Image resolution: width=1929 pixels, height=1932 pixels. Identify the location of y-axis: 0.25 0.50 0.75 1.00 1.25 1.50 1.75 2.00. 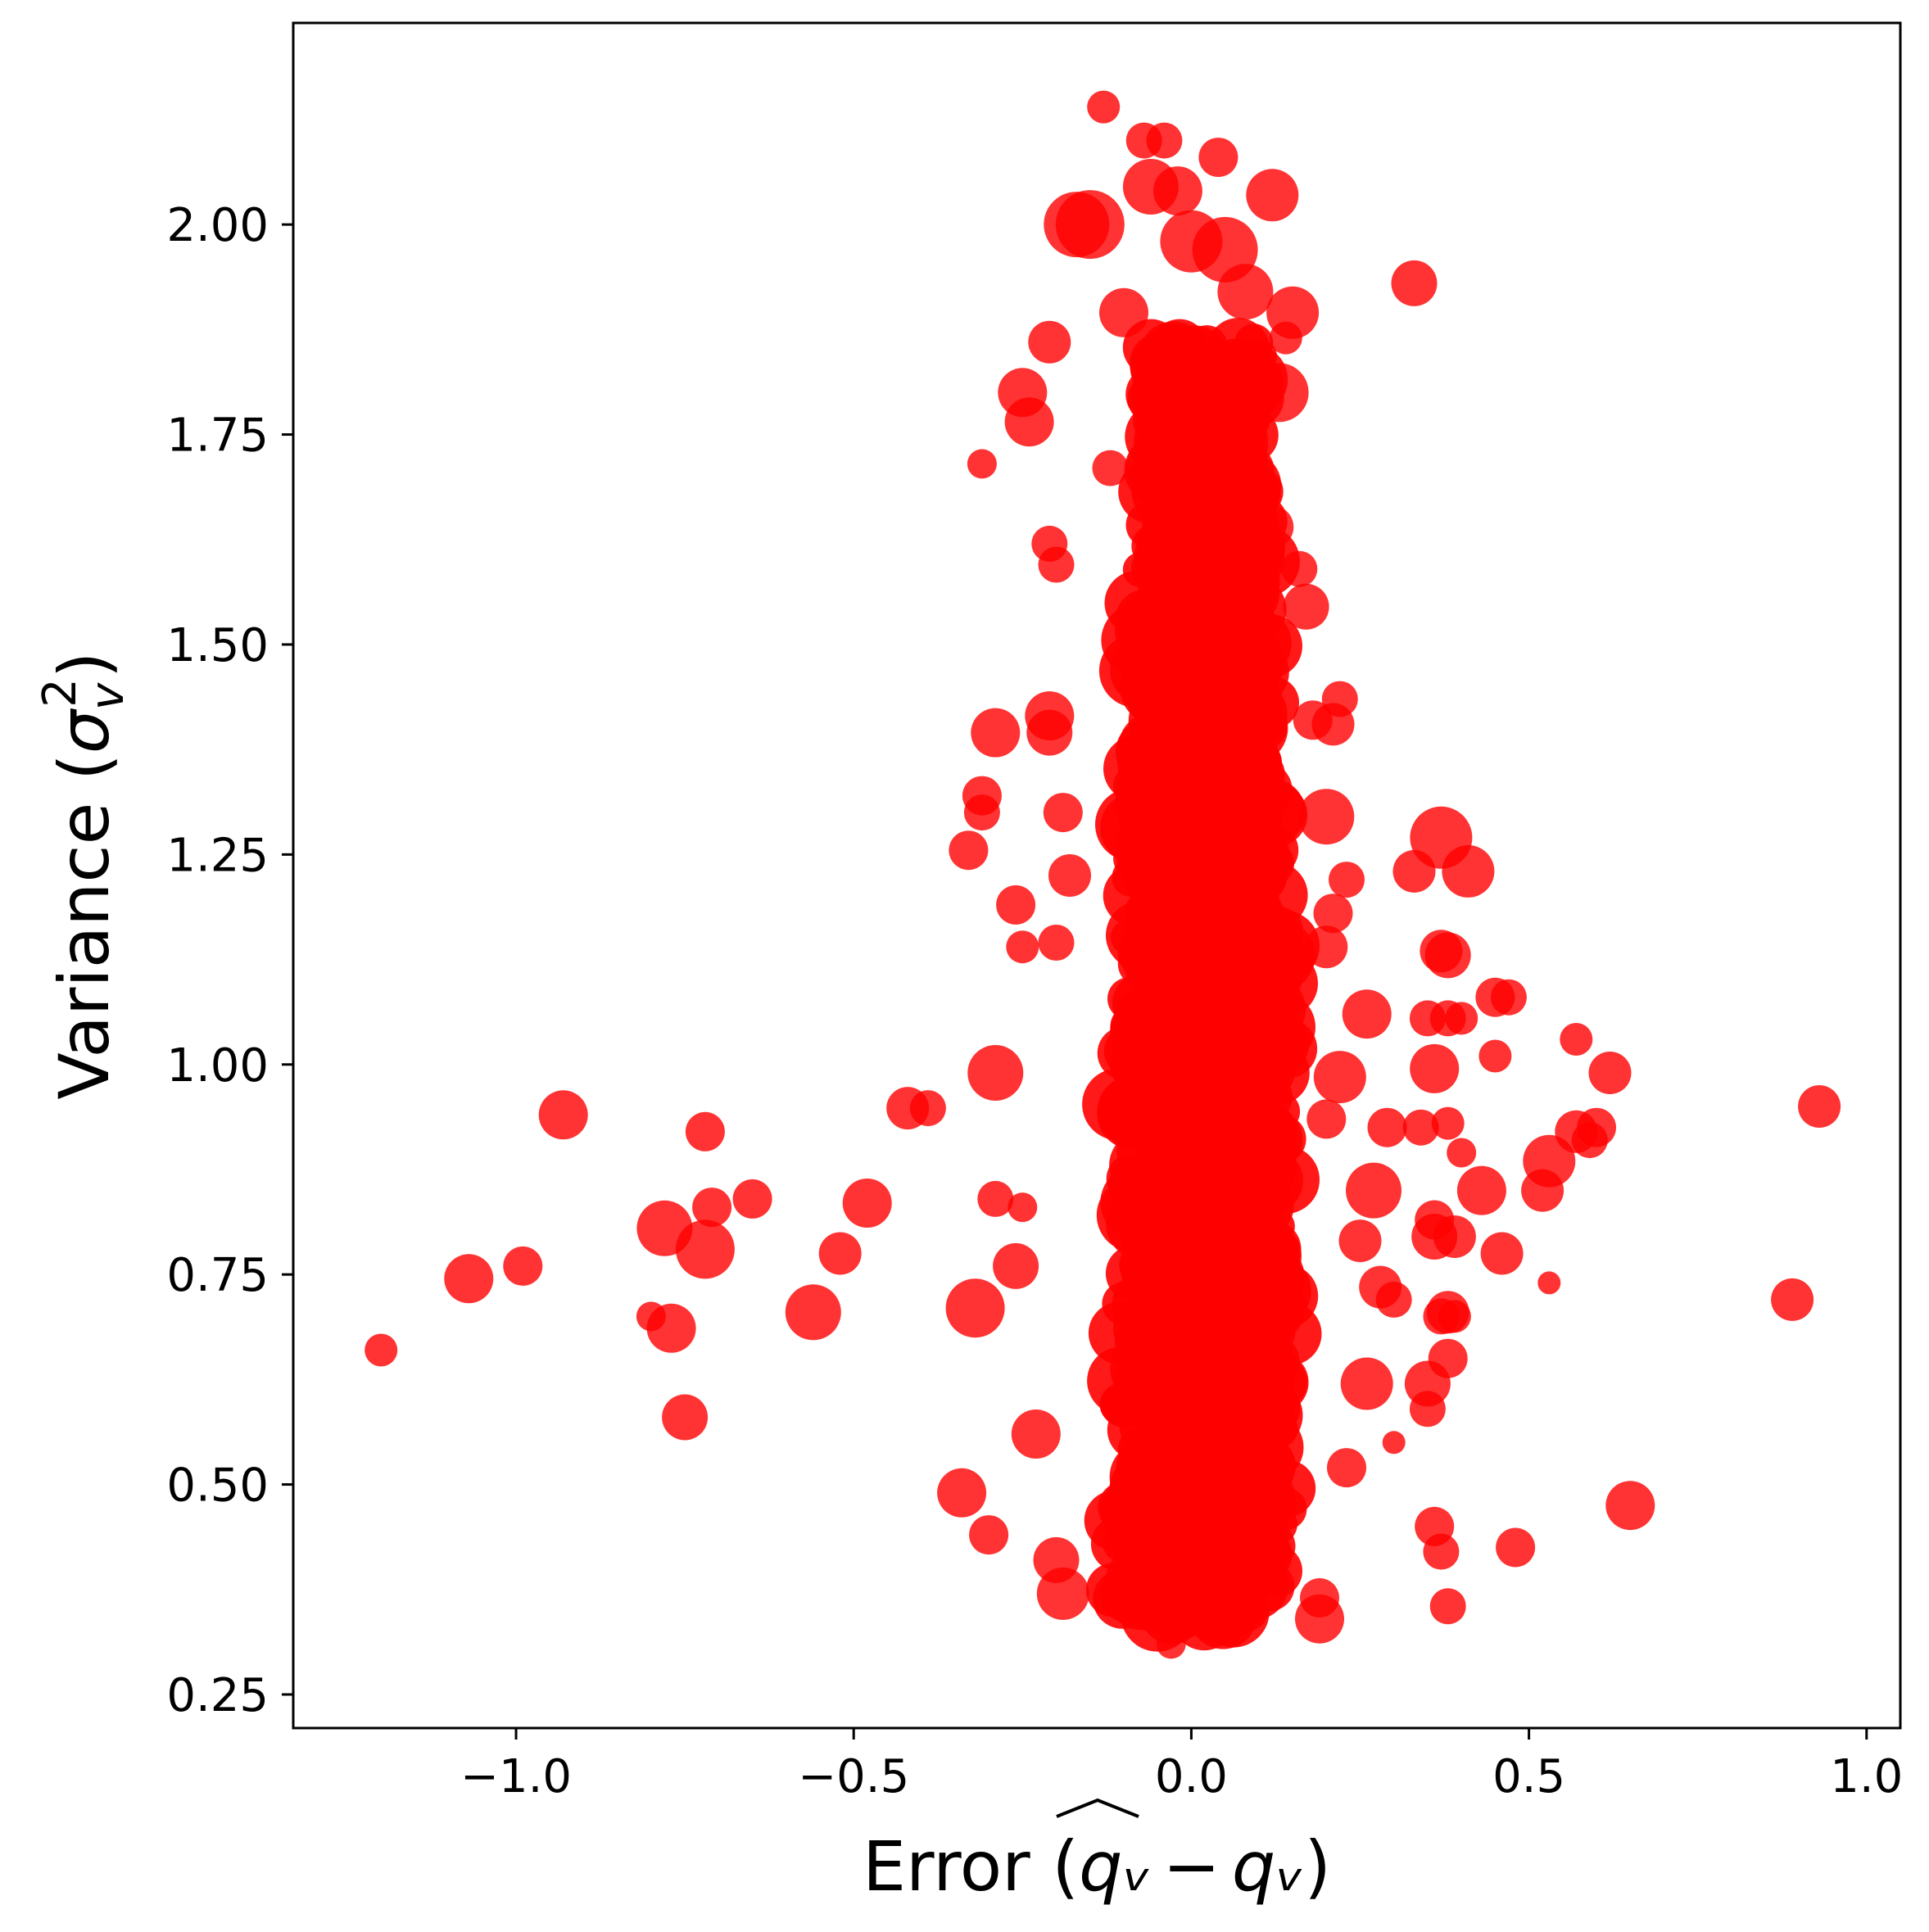
(229, 961).